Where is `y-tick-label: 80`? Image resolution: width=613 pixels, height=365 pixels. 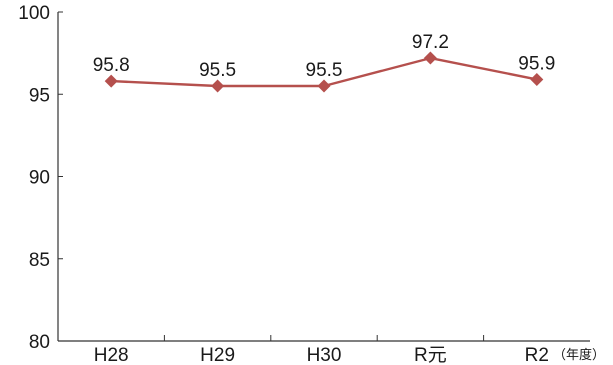 y-tick-label: 80 is located at coordinates (39, 342).